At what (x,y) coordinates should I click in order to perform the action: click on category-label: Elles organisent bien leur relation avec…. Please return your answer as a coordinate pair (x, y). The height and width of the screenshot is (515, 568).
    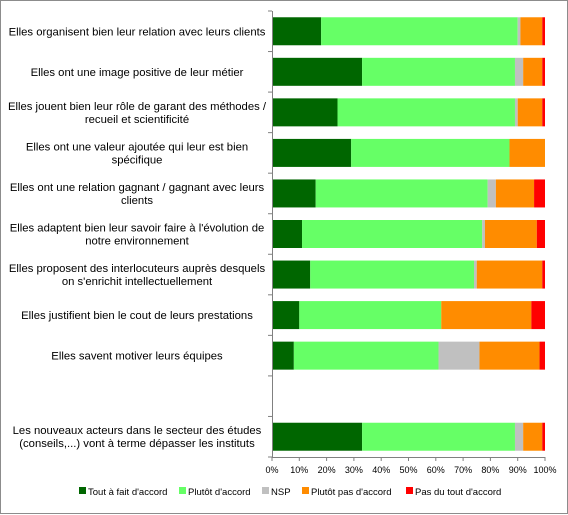
    Looking at the image, I should click on (137, 32).